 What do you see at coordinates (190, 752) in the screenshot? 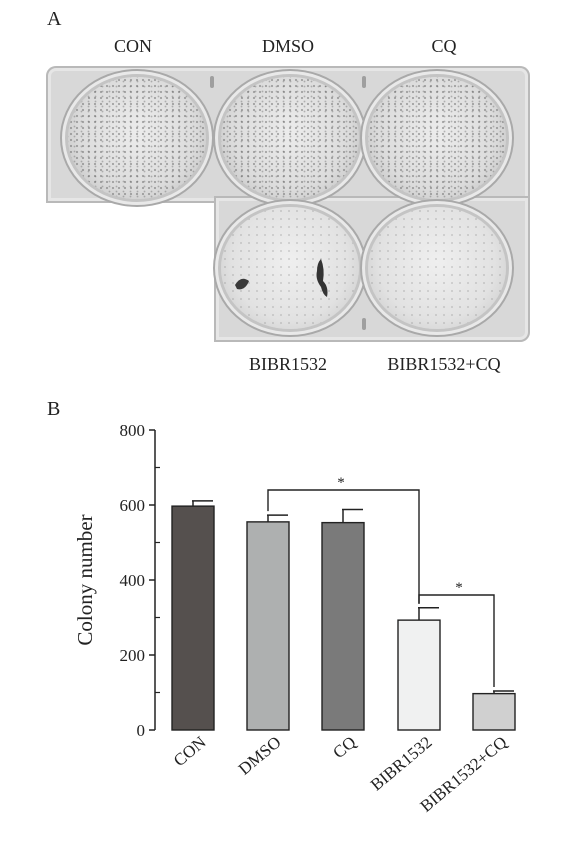
I see `x-tick-label: CON` at bounding box center [190, 752].